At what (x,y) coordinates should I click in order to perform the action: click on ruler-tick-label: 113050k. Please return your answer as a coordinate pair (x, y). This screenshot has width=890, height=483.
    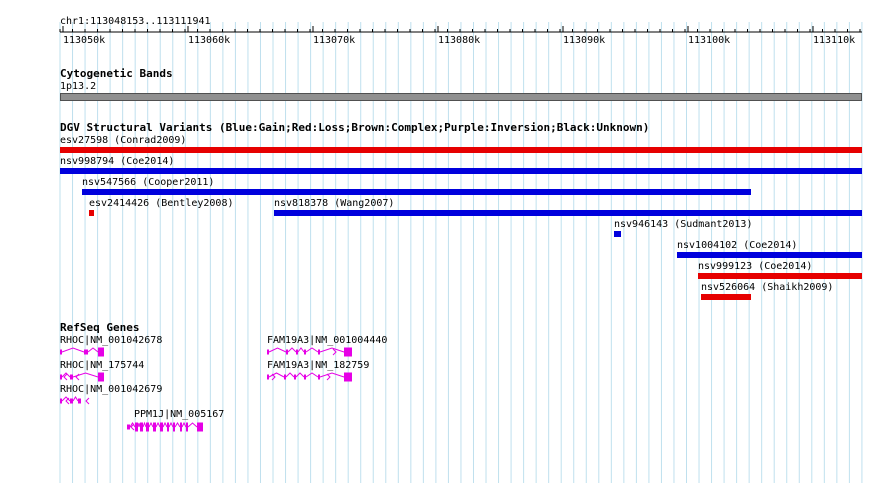
    Looking at the image, I should click on (84, 40).